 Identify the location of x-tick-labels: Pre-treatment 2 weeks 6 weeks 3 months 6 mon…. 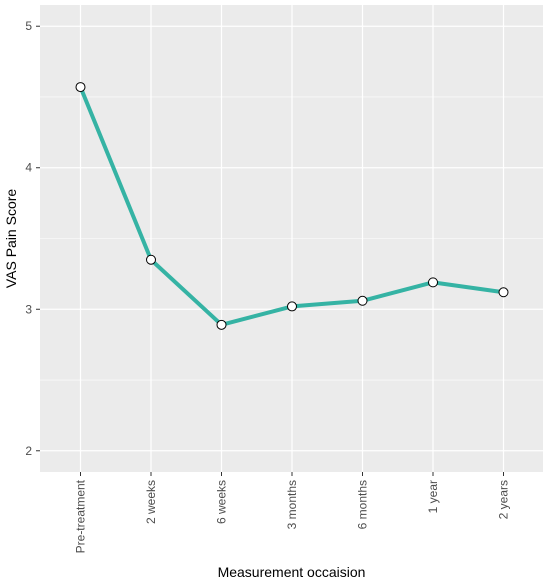
(292, 516).